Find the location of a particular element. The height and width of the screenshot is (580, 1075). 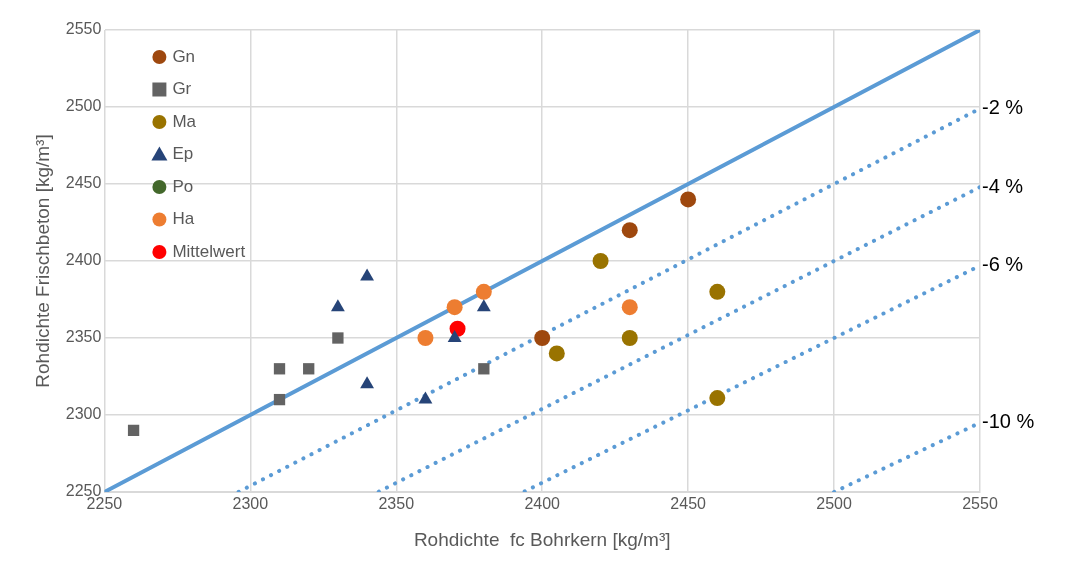

x-tick-label: 2550 is located at coordinates (980, 504).